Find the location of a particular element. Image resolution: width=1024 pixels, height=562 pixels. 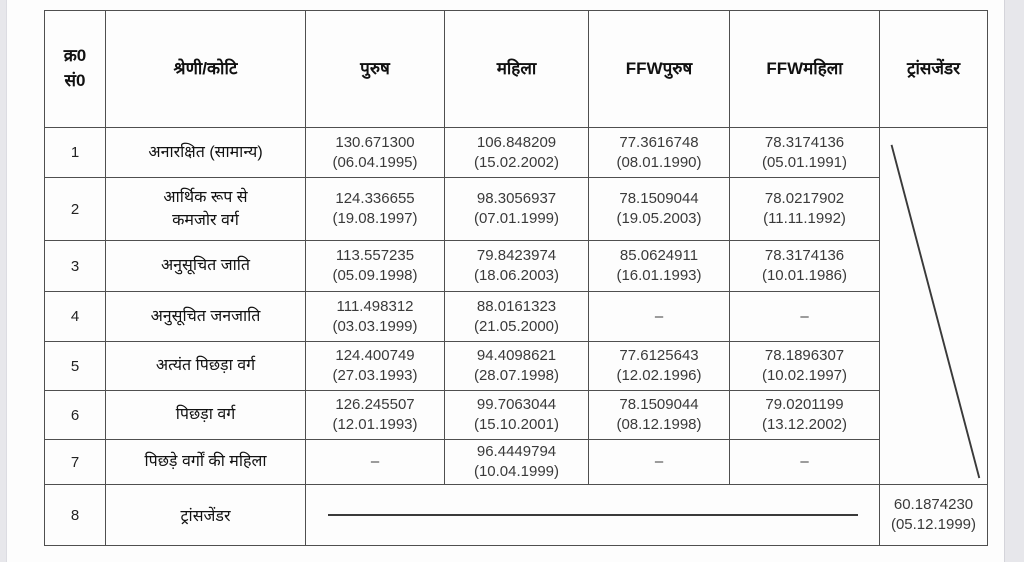

category-line: अनारक्षित (सामान्य) is located at coordinates (205, 152).